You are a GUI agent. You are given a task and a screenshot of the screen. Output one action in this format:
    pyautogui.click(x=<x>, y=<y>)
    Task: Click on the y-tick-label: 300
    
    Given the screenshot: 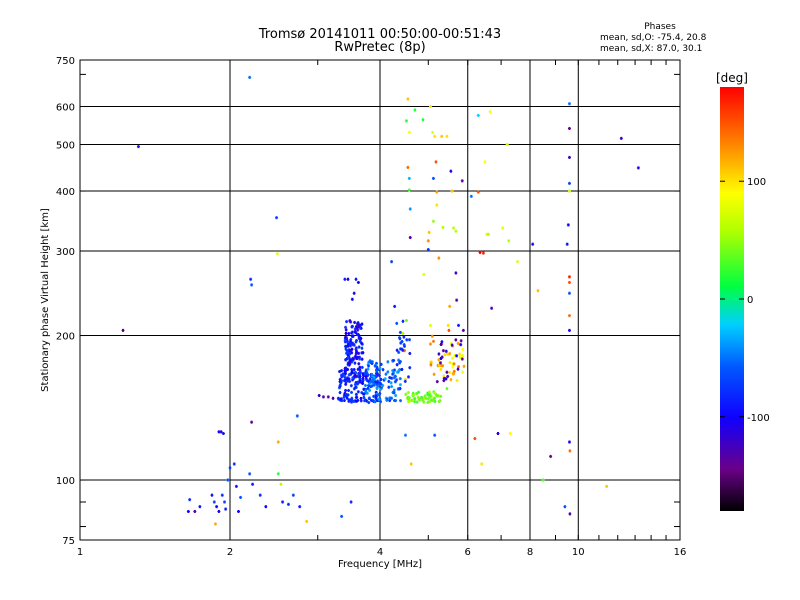 What is the action you would take?
    pyautogui.click(x=65, y=252)
    